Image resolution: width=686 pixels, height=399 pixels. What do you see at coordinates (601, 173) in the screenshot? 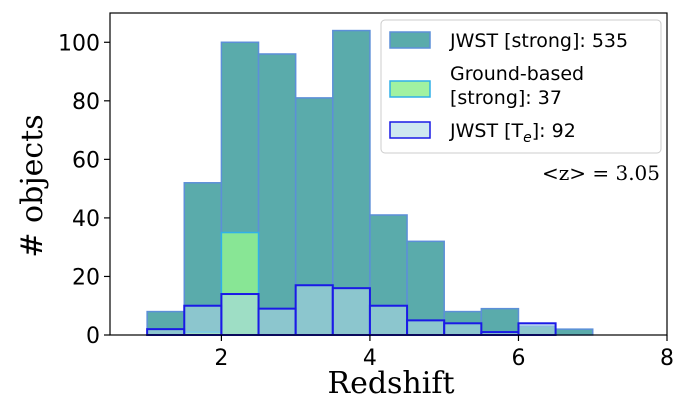
I see `mean-redshift-annotation: <z> = 3.05` at bounding box center [601, 173].